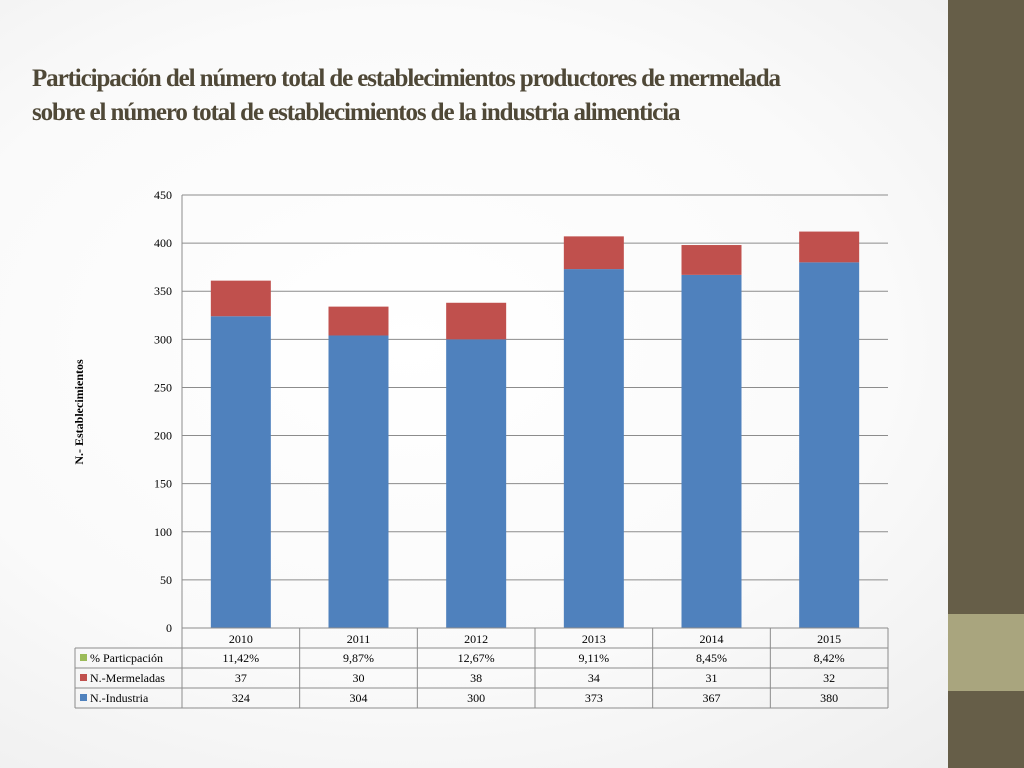  What do you see at coordinates (986, 652) in the screenshot?
I see `sidebar-accent-block` at bounding box center [986, 652].